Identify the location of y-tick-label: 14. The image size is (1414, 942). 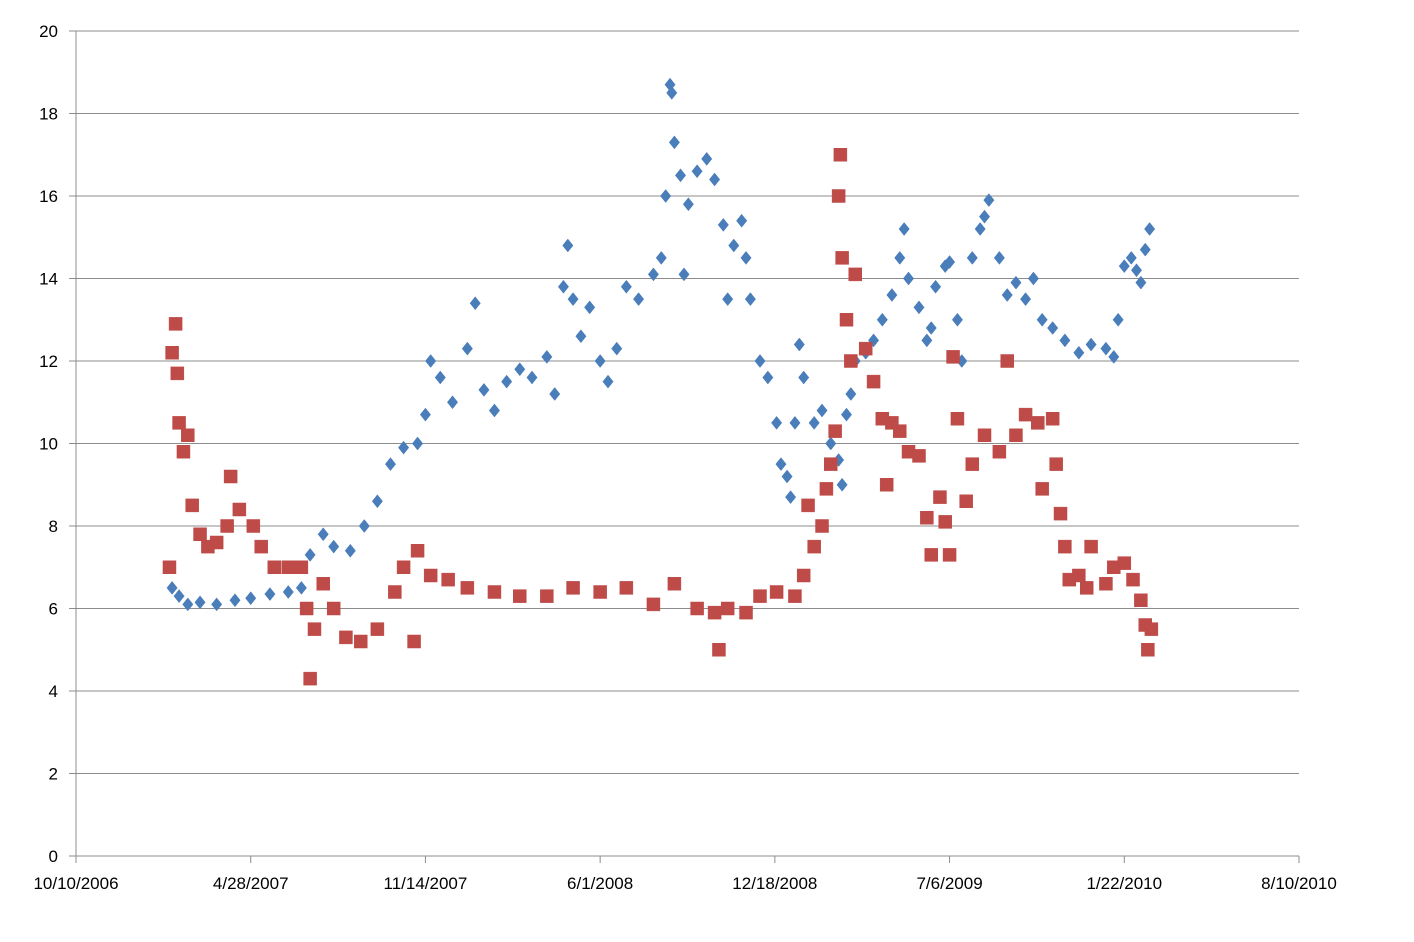
(48, 279).